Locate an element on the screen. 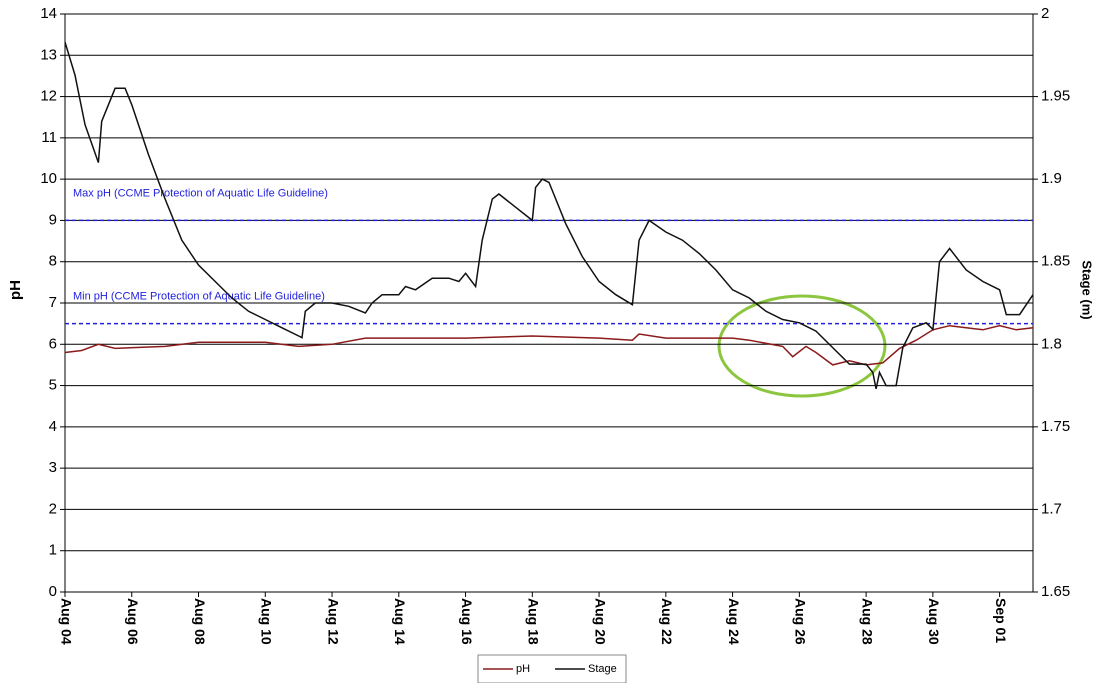 This screenshot has height=683, width=1097. y2-tick-label: 1.7 is located at coordinates (1051, 508).